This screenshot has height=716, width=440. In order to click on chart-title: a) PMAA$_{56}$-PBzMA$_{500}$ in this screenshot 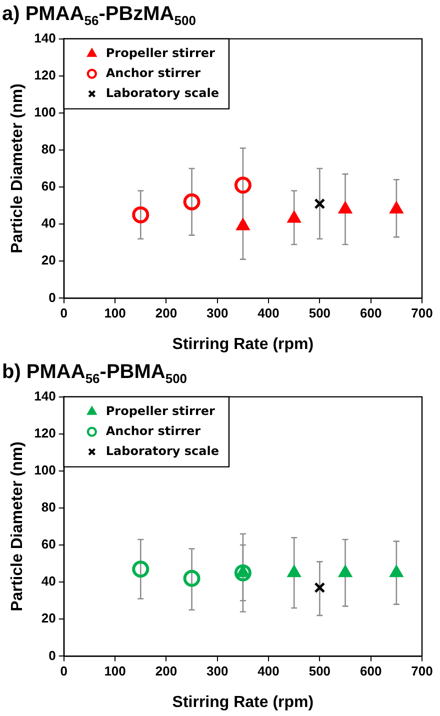, I will do `click(99, 15)`.